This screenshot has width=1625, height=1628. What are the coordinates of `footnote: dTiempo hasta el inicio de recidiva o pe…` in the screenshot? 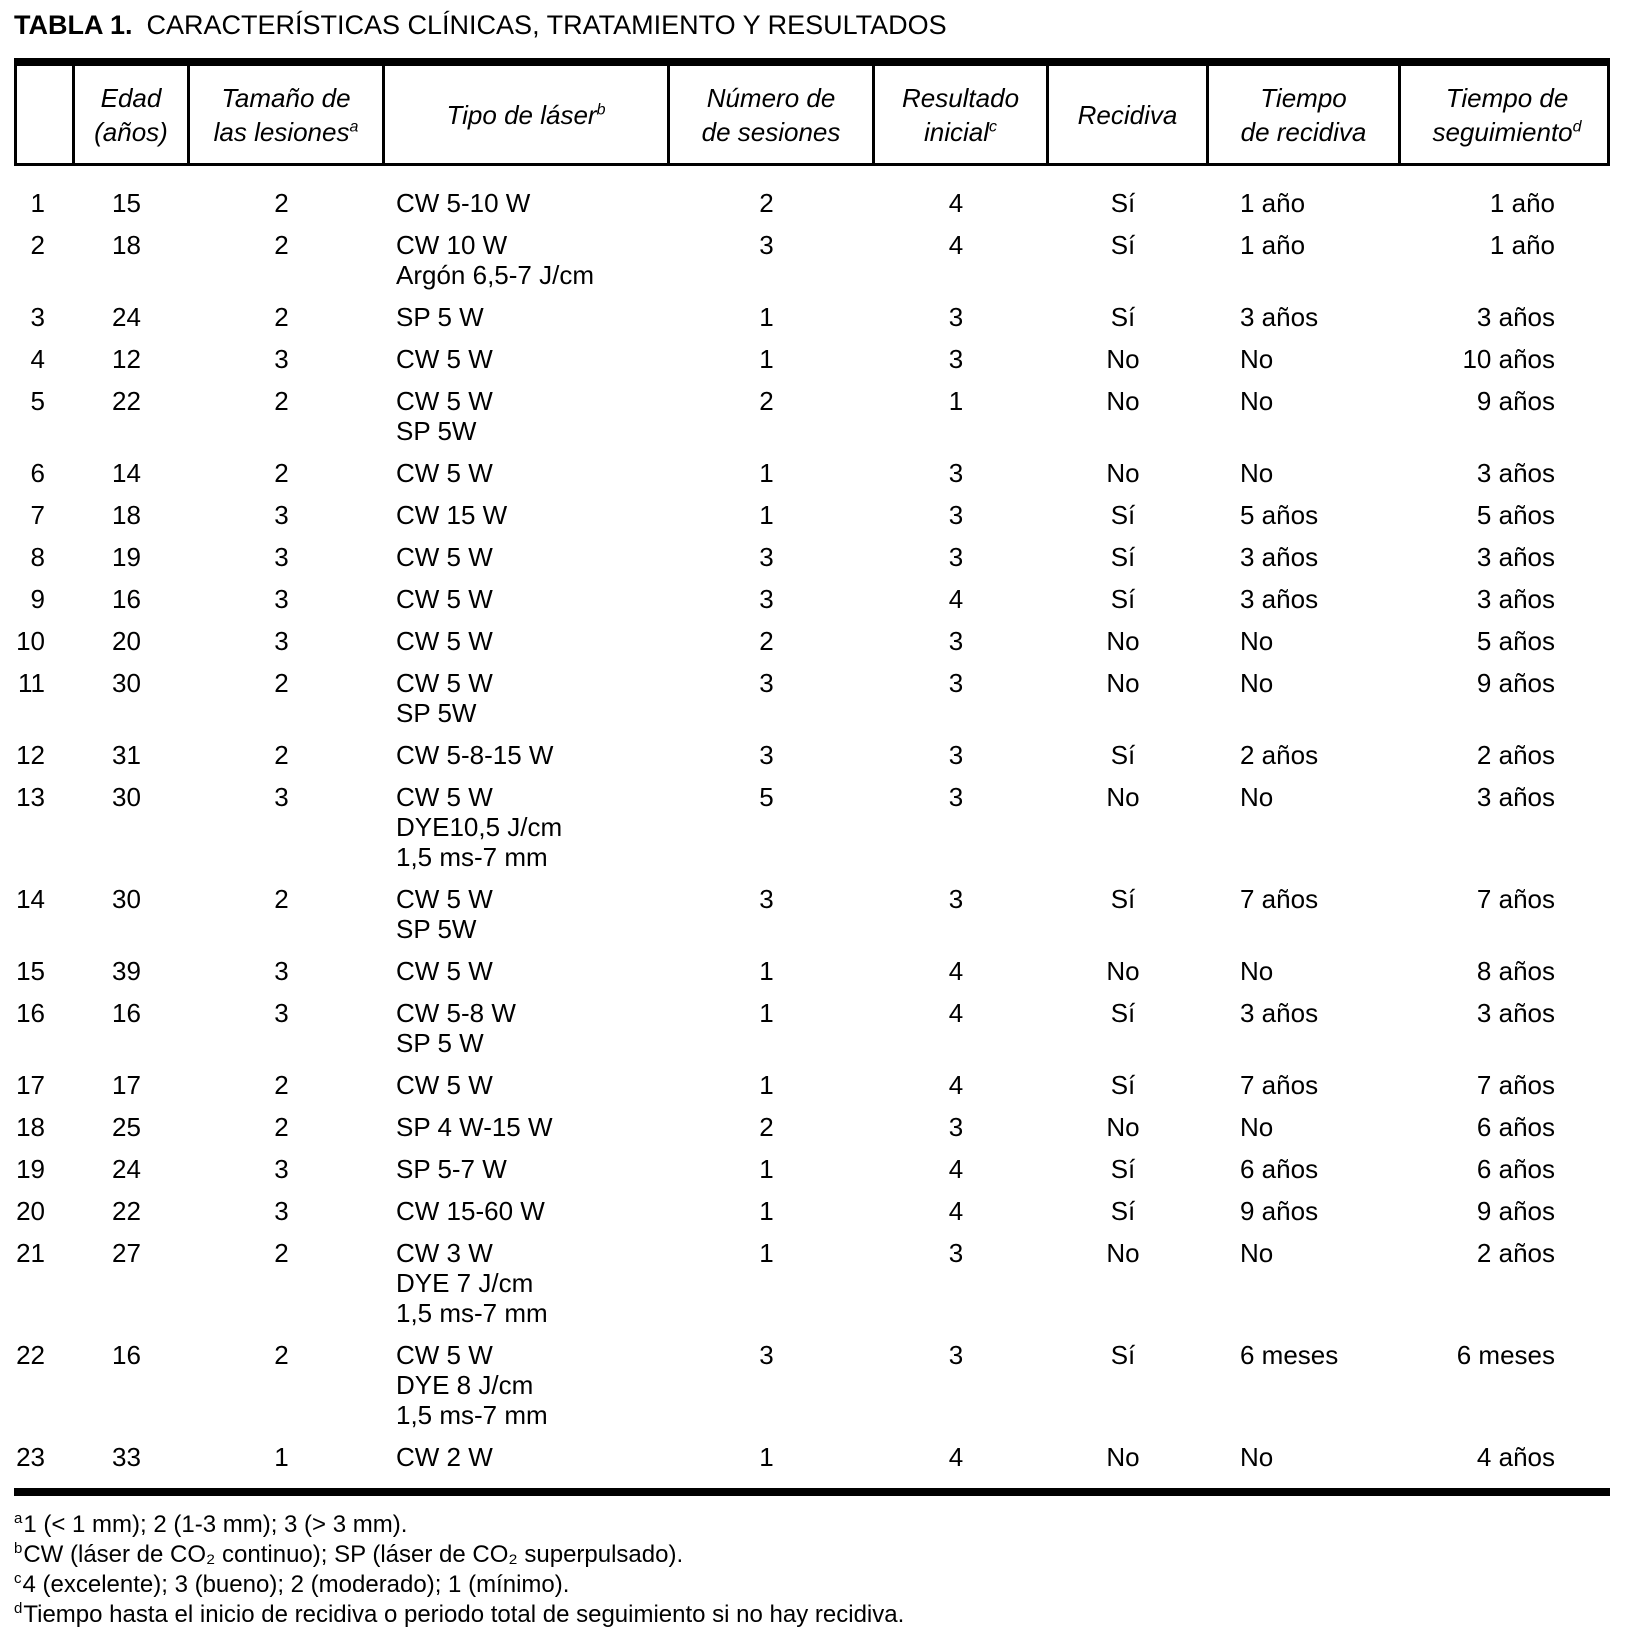 It's located at (819, 1614).